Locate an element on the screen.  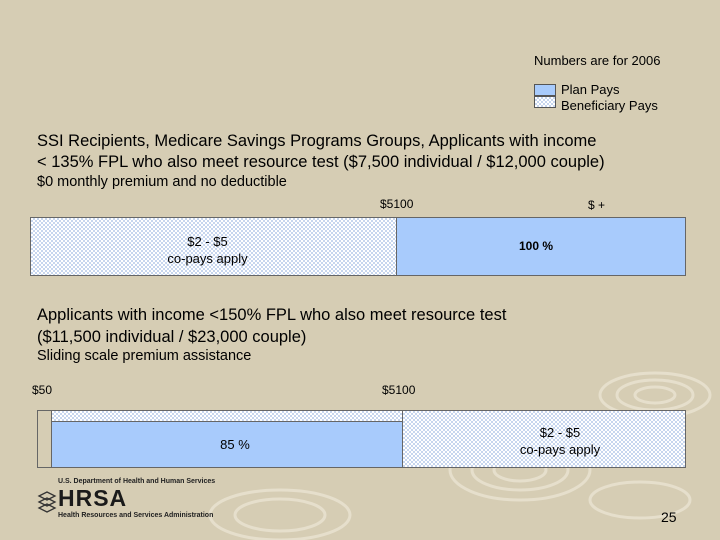
section1-subtitle: $0 monthly premium and no deductible is located at coordinates (162, 182).